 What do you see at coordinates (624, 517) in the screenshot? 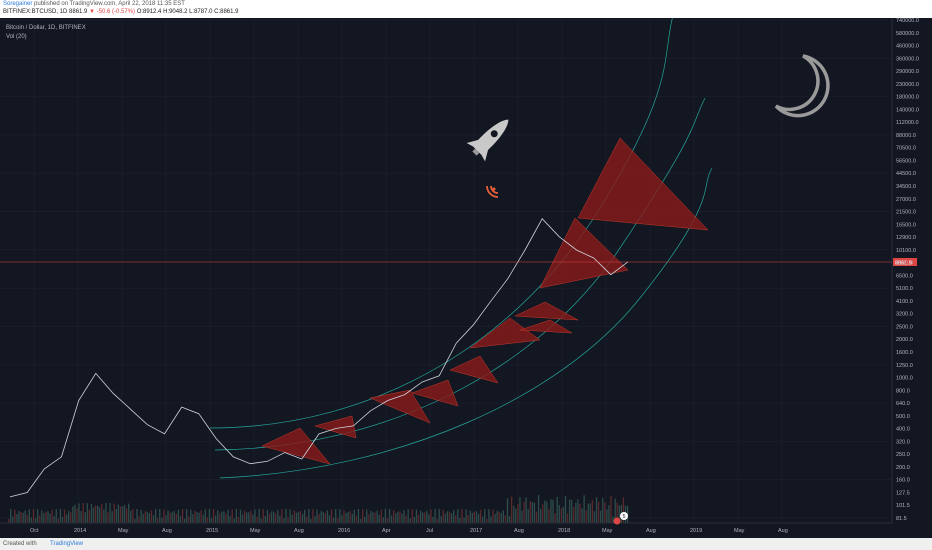
I see `bubble-count-text: 5` at bounding box center [624, 517].